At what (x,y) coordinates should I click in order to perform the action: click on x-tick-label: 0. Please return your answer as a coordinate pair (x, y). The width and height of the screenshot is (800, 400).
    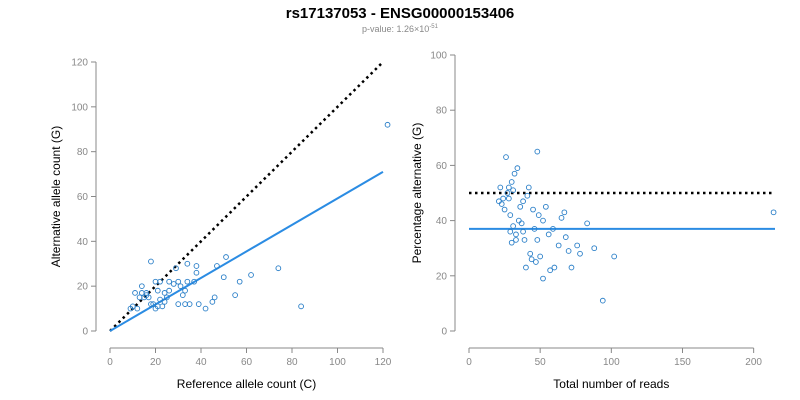
    Looking at the image, I should click on (110, 362).